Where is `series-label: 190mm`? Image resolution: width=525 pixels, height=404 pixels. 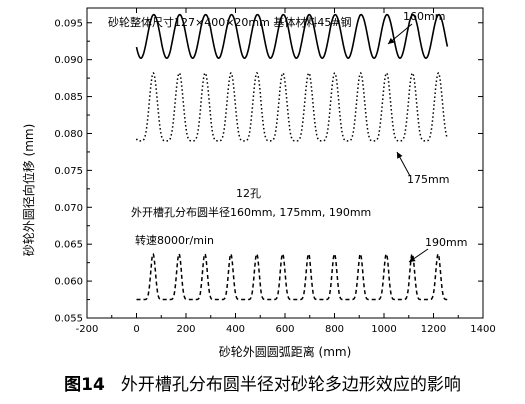 series-label: 190mm is located at coordinates (446, 242).